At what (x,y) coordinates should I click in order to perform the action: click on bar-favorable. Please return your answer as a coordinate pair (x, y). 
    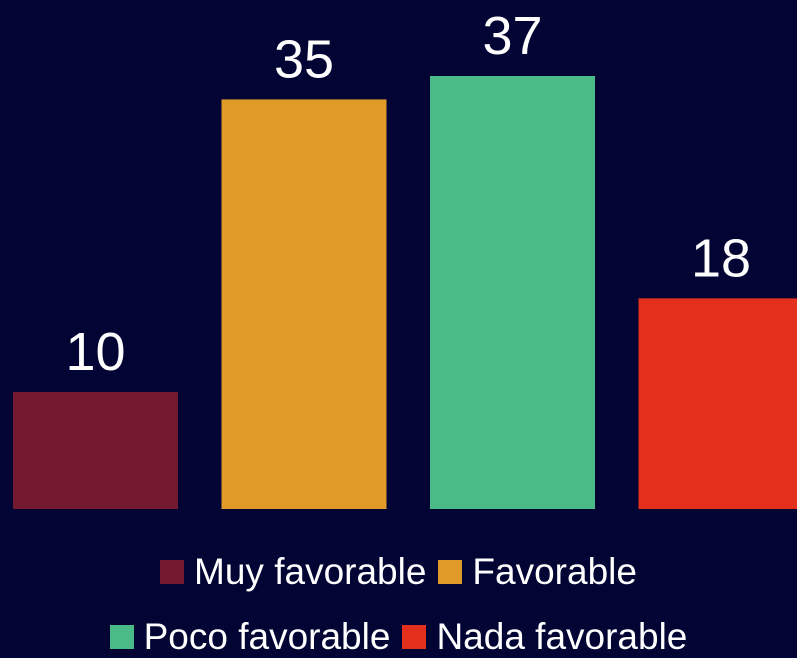
    Looking at the image, I should click on (304, 304).